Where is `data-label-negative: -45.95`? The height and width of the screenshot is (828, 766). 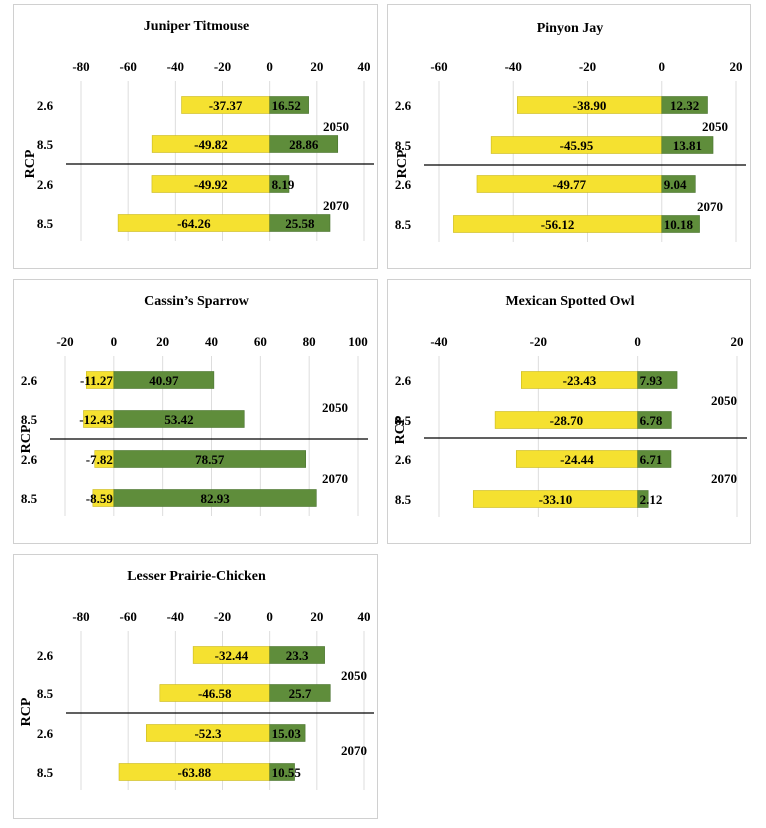
data-label-negative: -45.95 is located at coordinates (577, 145).